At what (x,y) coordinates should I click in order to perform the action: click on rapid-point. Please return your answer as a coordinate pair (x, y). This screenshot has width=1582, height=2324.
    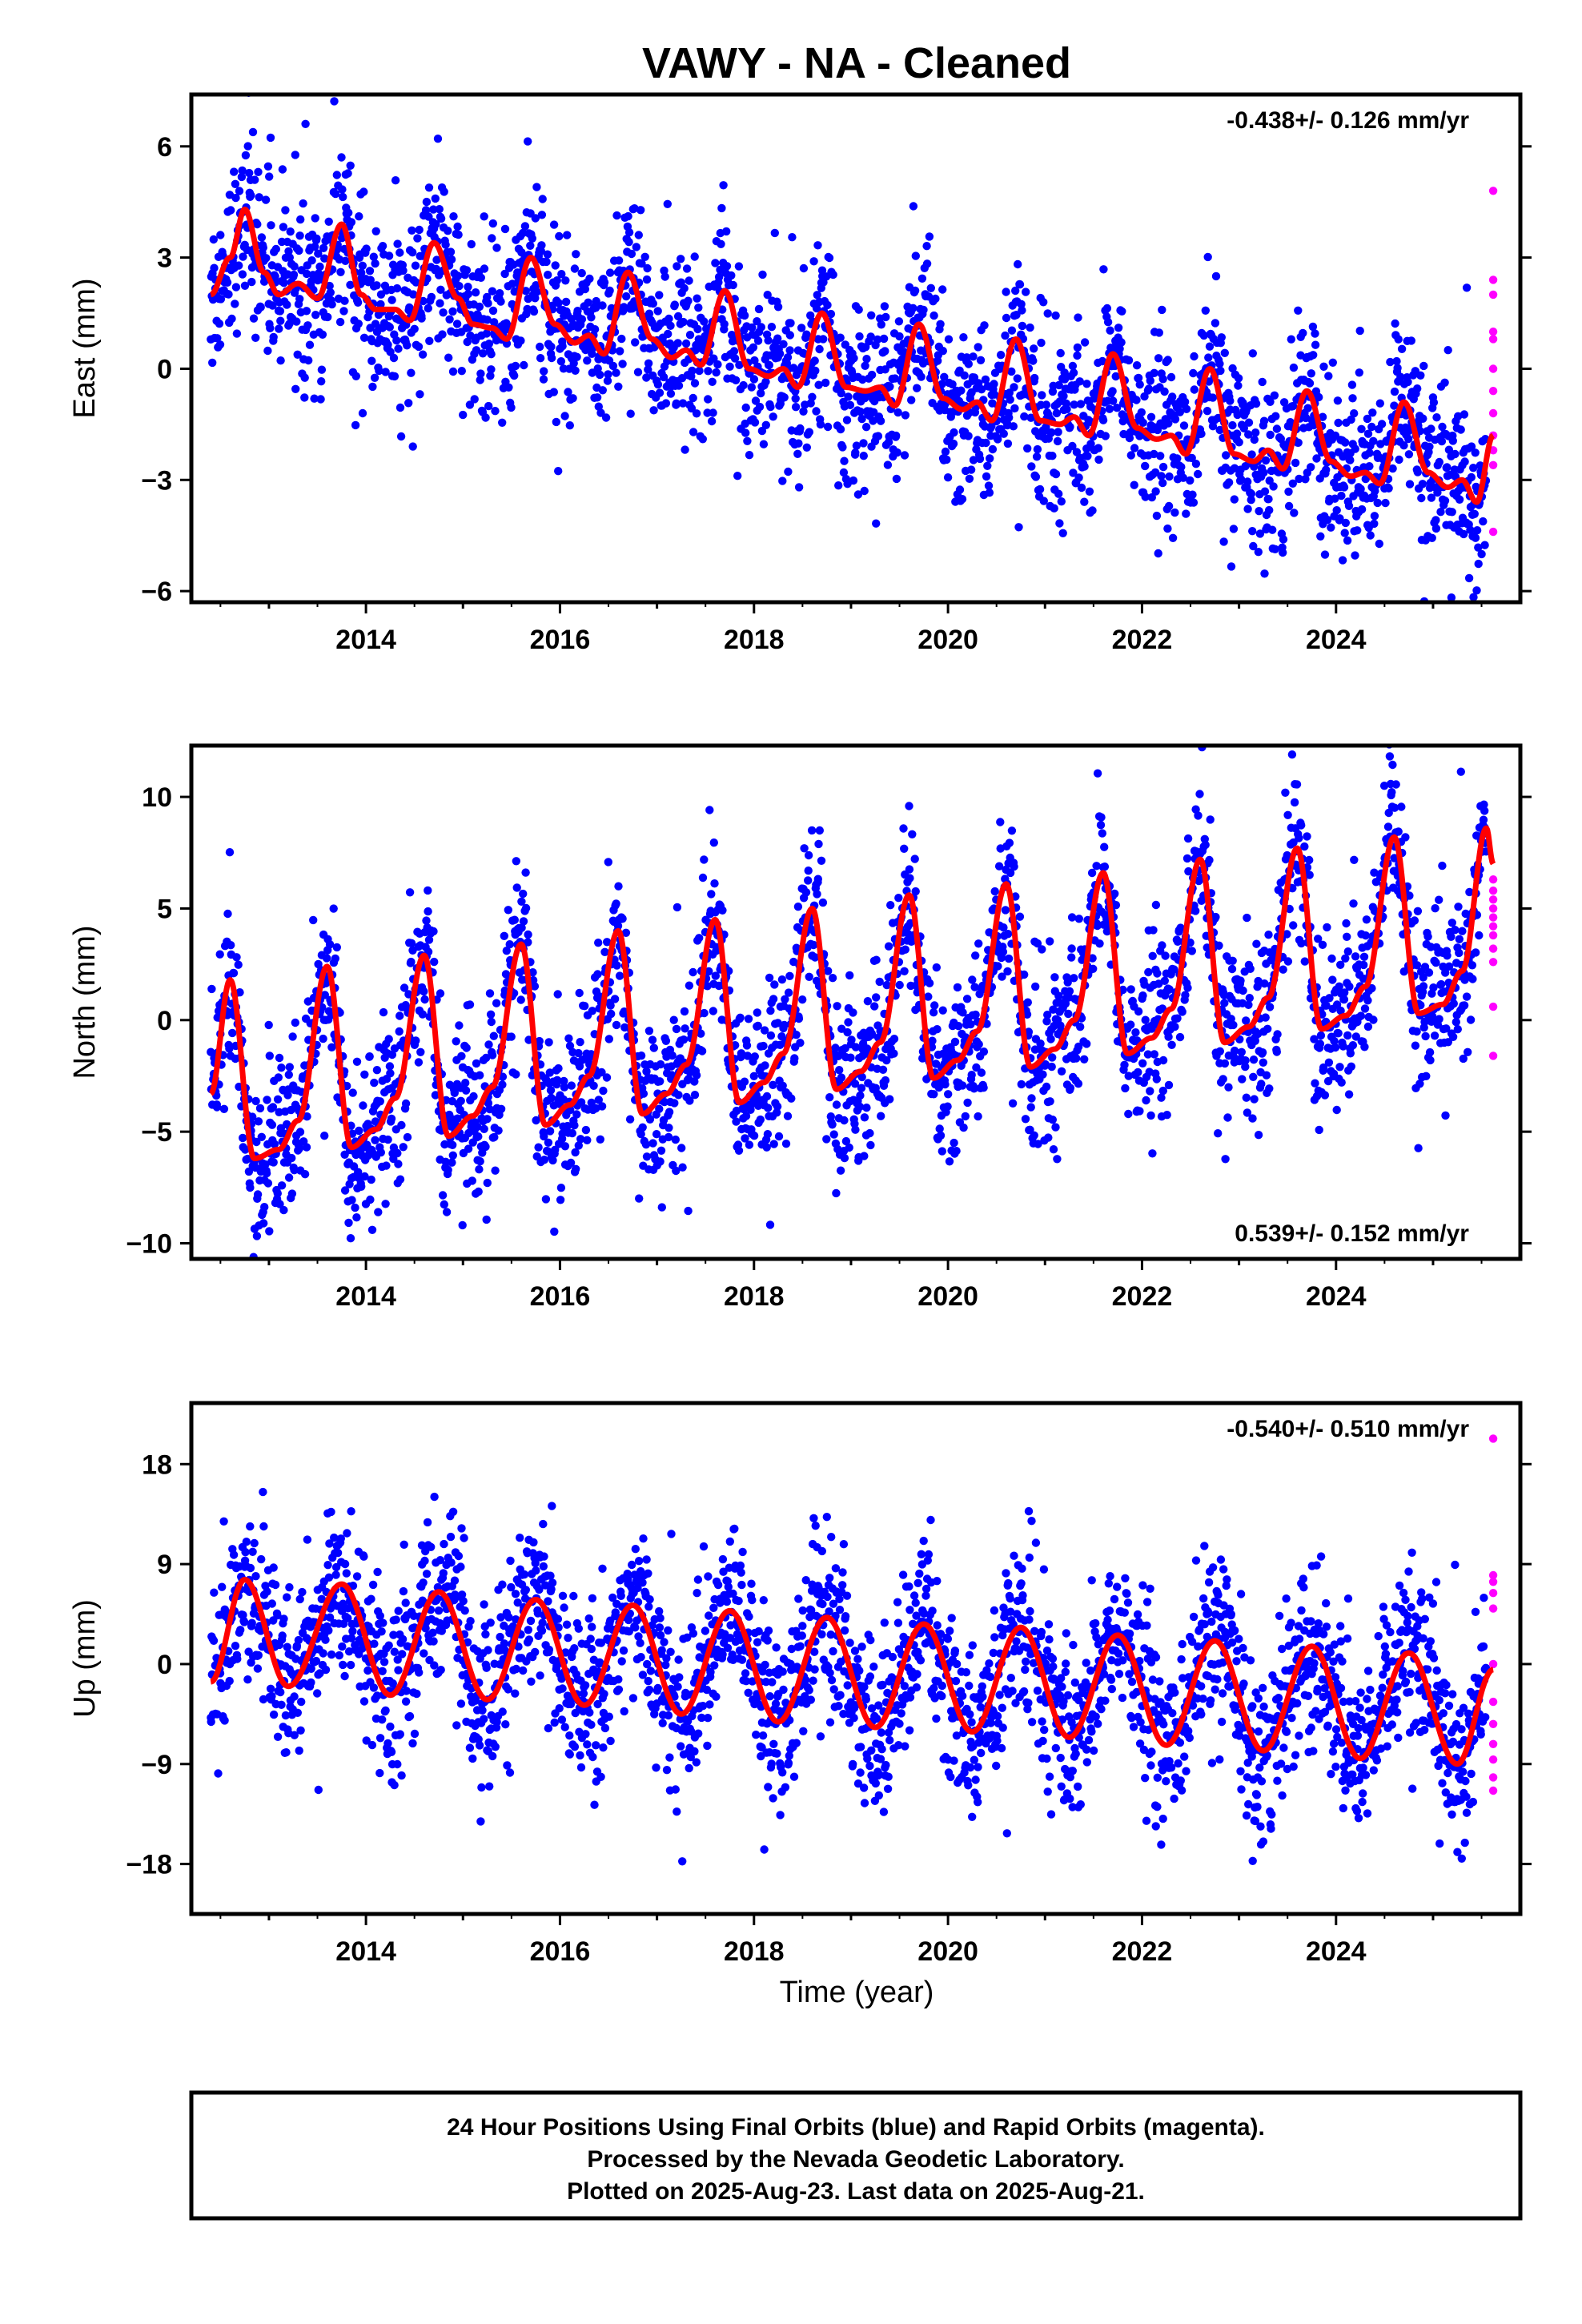
    Looking at the image, I should click on (1493, 279).